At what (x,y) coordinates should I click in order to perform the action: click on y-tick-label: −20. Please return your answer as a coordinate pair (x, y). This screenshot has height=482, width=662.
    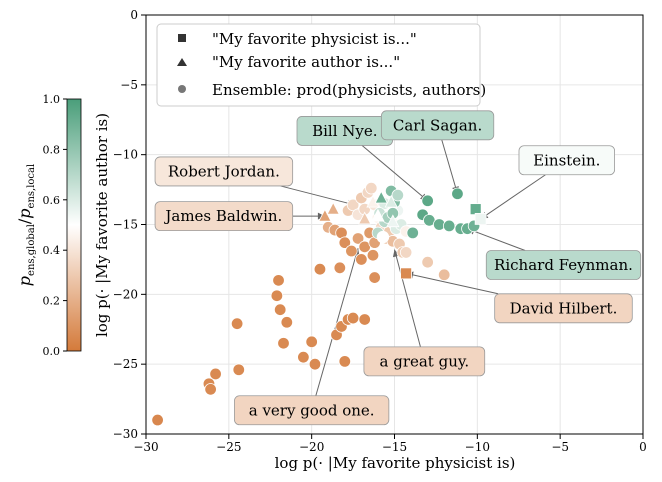
    Looking at the image, I should click on (125, 294).